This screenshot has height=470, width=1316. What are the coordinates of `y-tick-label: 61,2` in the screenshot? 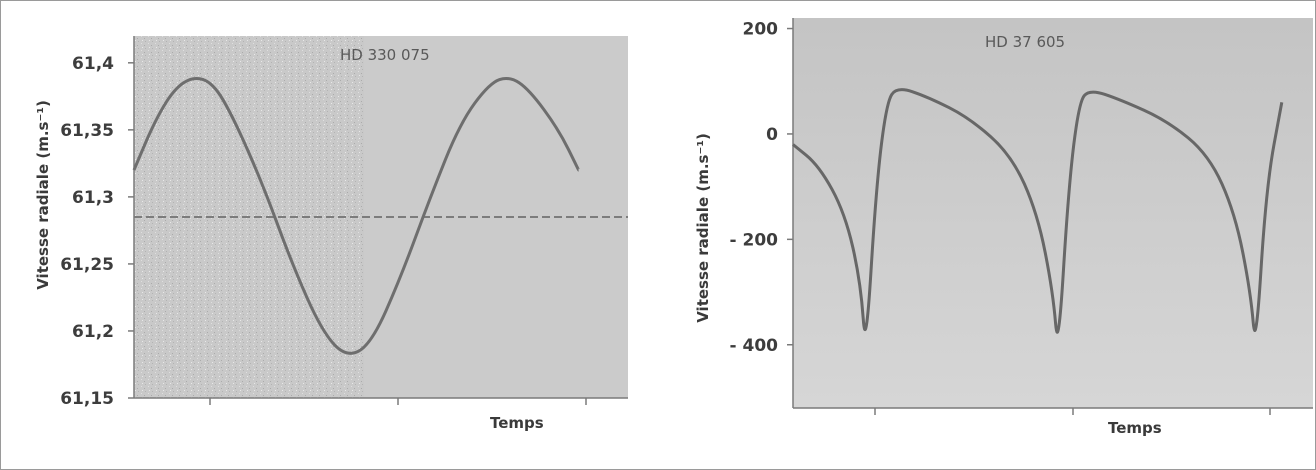 It's located at (93, 332).